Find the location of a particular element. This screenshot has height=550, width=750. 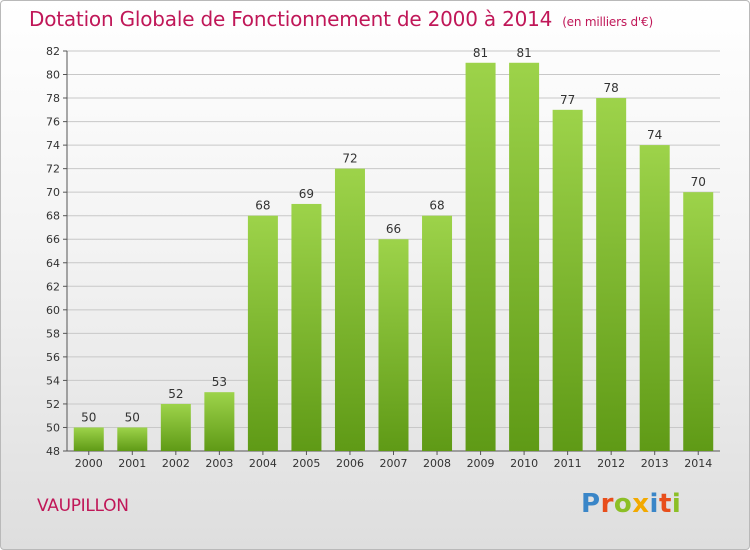

y-tick-label: 74 is located at coordinates (53, 145).